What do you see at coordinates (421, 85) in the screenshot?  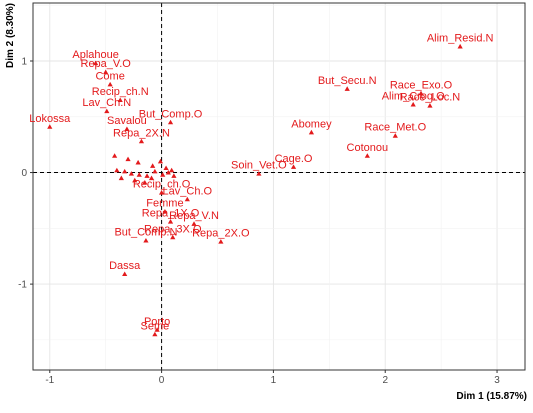 I see `point-label: Race_Exo.O` at bounding box center [421, 85].